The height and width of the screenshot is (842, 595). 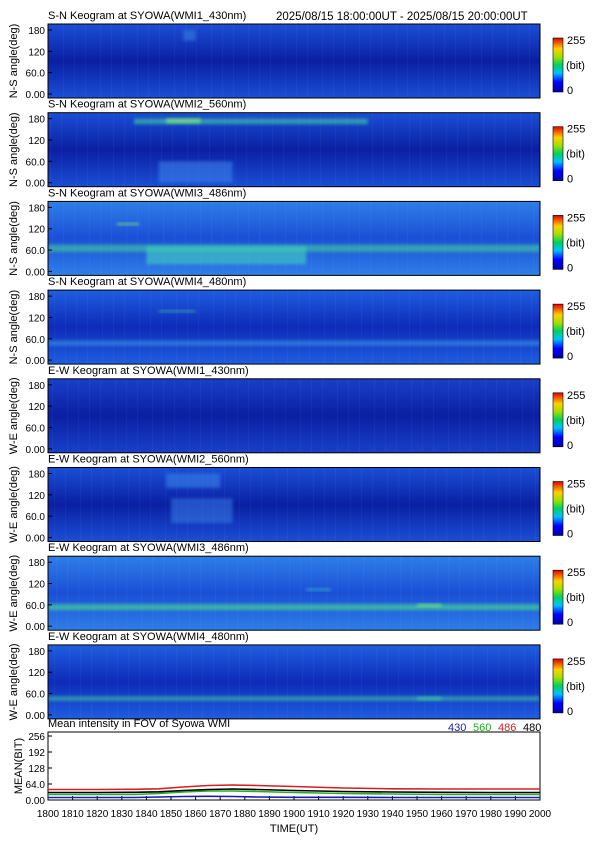 I want to click on x-tick-label: 1830, so click(x=122, y=814).